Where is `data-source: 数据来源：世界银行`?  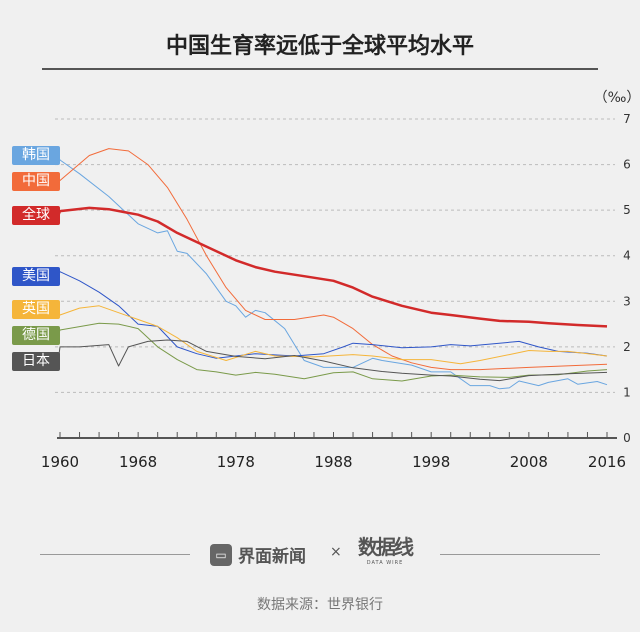
data-source: 数据来源：世界银行 is located at coordinates (320, 605).